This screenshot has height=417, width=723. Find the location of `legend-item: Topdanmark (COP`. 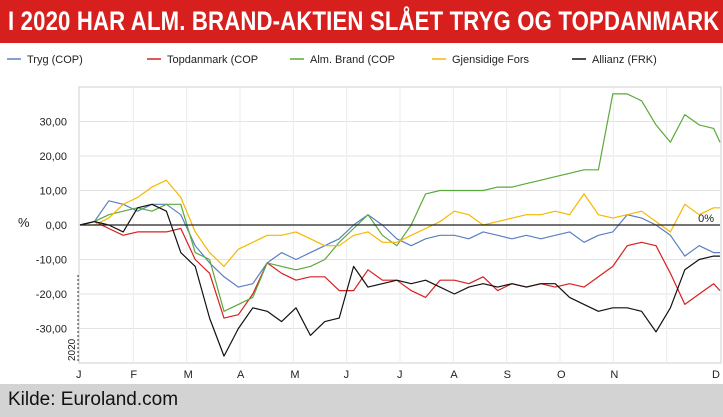

legend-item: Topdanmark (COP is located at coordinates (202, 60).